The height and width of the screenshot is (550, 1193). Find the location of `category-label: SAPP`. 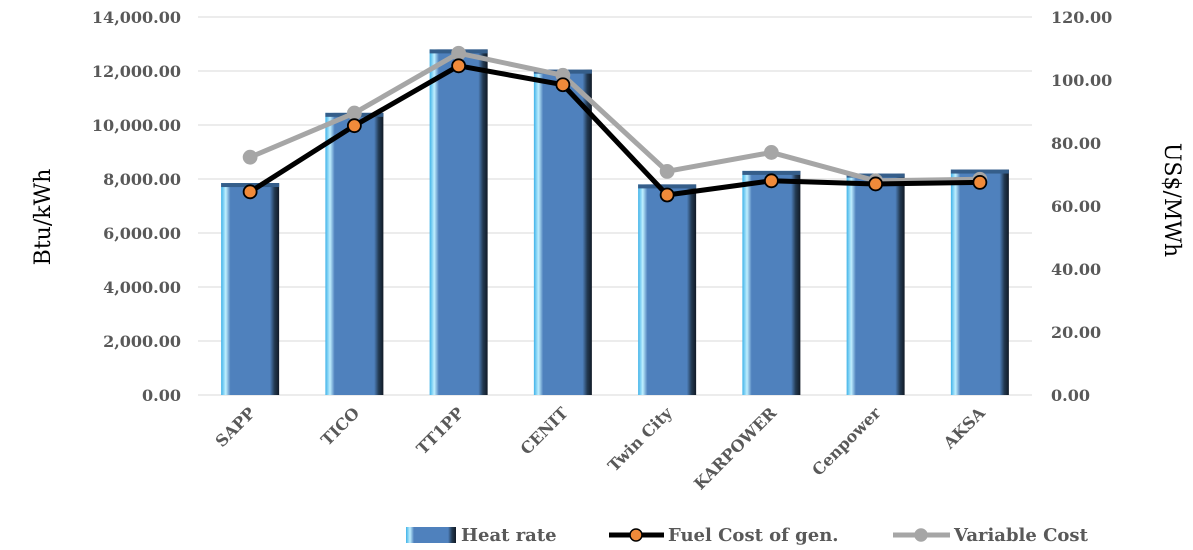

category-label: SAPP is located at coordinates (235, 426).